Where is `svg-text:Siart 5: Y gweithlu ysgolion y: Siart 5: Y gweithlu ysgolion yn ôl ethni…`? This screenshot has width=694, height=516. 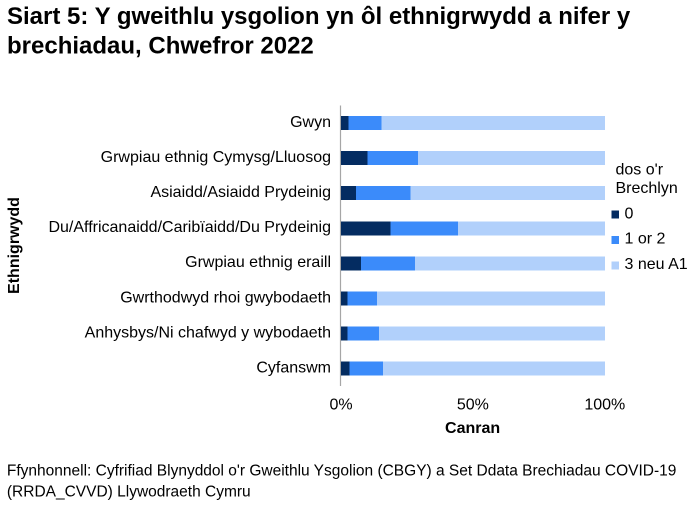 svg-text:Siart 5: Y gweithlu ysgolion y: Siart 5: Y gweithlu ysgolion yn ôl ethni… is located at coordinates (319, 16).